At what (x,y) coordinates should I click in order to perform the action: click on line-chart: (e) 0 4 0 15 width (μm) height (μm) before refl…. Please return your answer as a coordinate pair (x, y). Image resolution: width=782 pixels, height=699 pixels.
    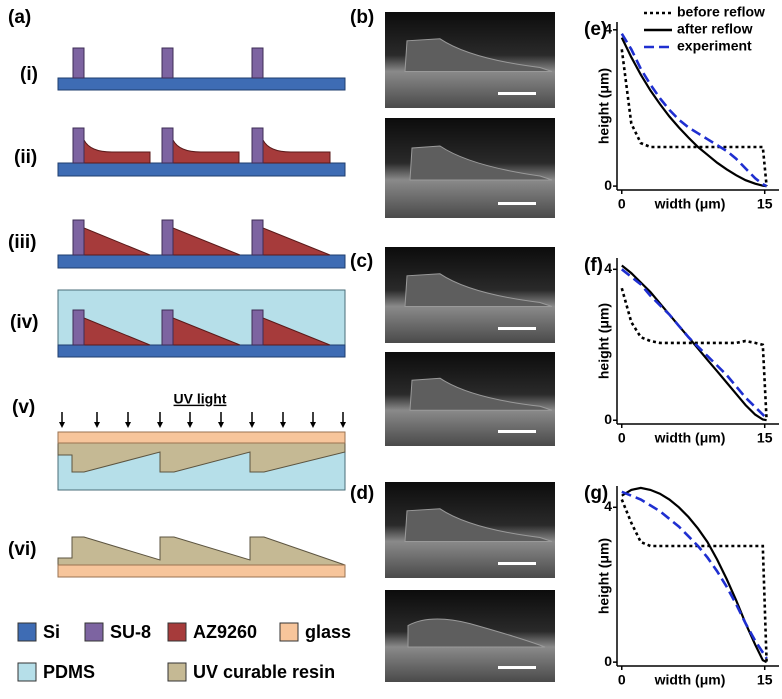
    Looking at the image, I should click on (681, 108).